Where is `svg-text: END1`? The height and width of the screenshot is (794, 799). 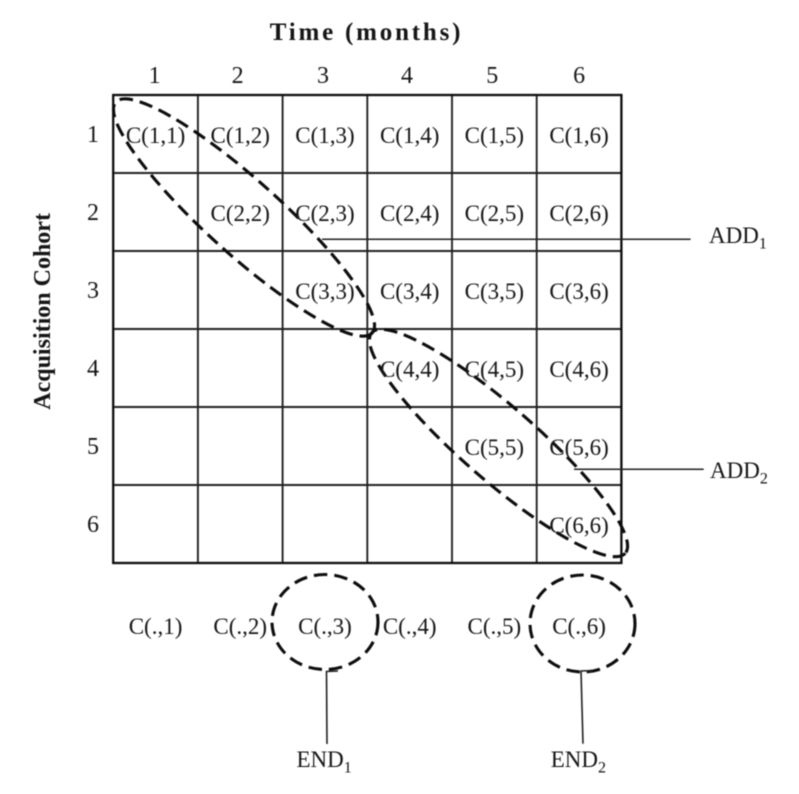 svg-text: END1 is located at coordinates (324, 762).